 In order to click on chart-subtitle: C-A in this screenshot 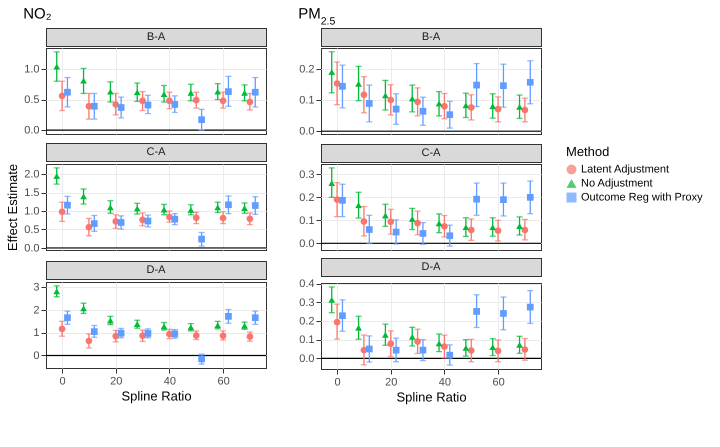, I will do `click(156, 152)`.